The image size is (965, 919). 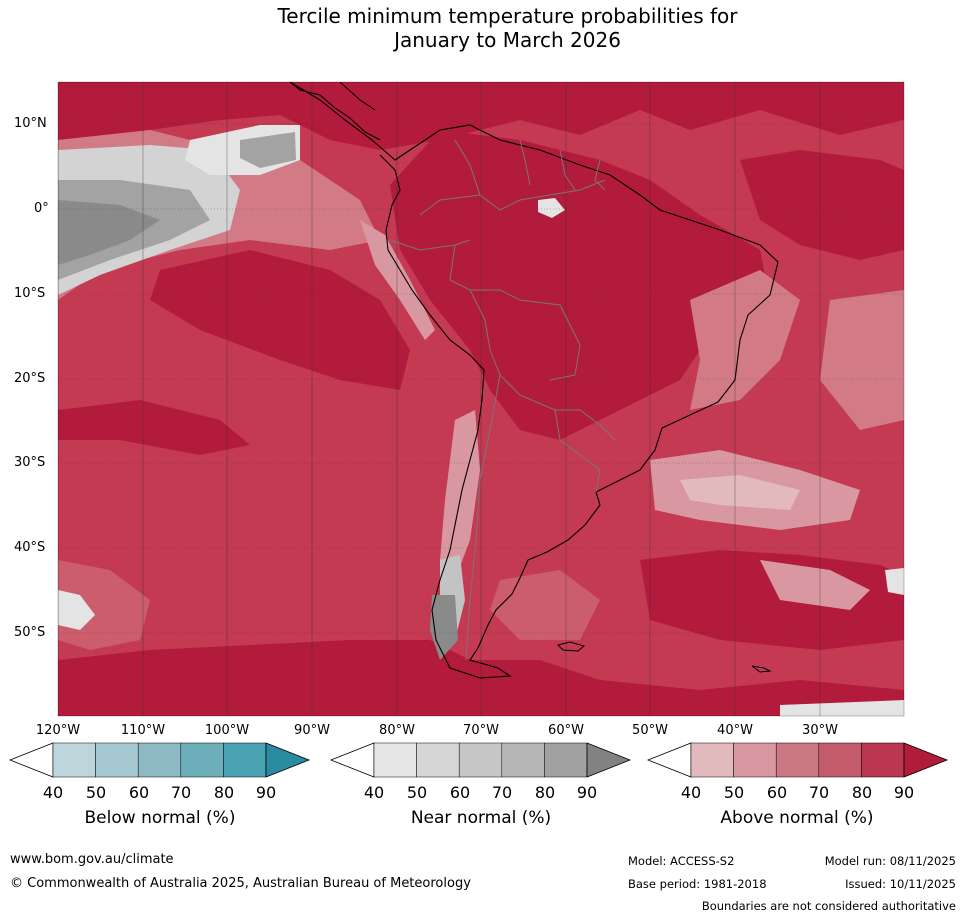 What do you see at coordinates (92, 859) in the screenshot?
I see `website-link: www.bom.gov.au/climate` at bounding box center [92, 859].